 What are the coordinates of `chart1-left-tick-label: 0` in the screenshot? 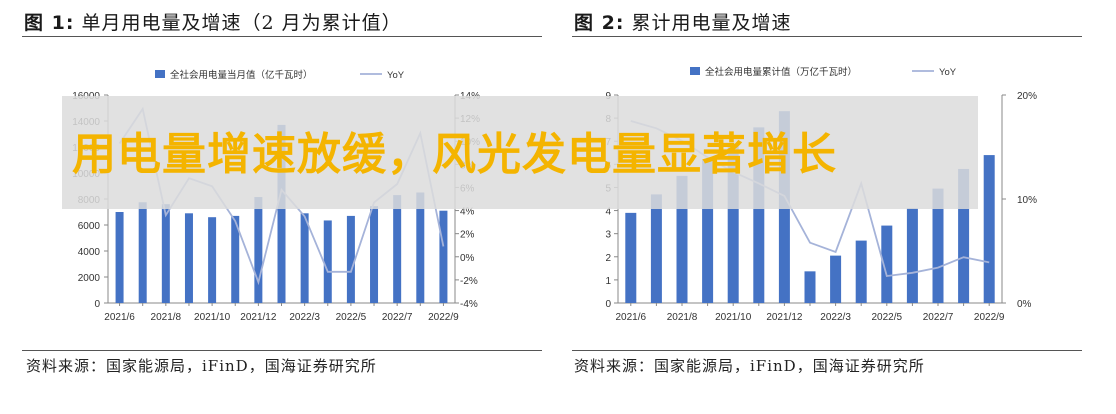 It's located at (97, 304).